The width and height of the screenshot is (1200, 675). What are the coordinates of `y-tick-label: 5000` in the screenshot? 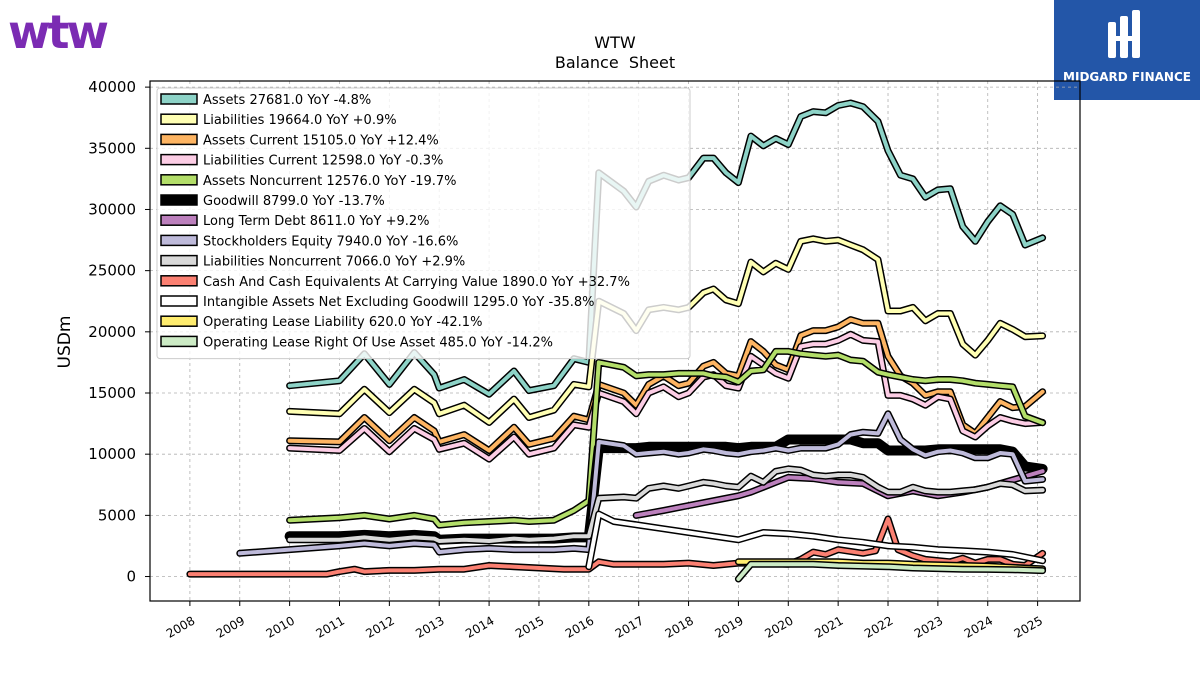 It's located at (117, 515).